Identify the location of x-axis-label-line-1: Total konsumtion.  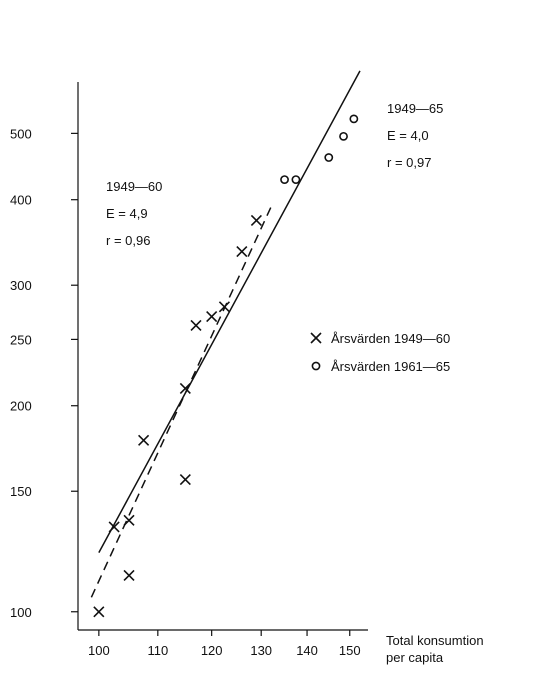
(435, 640).